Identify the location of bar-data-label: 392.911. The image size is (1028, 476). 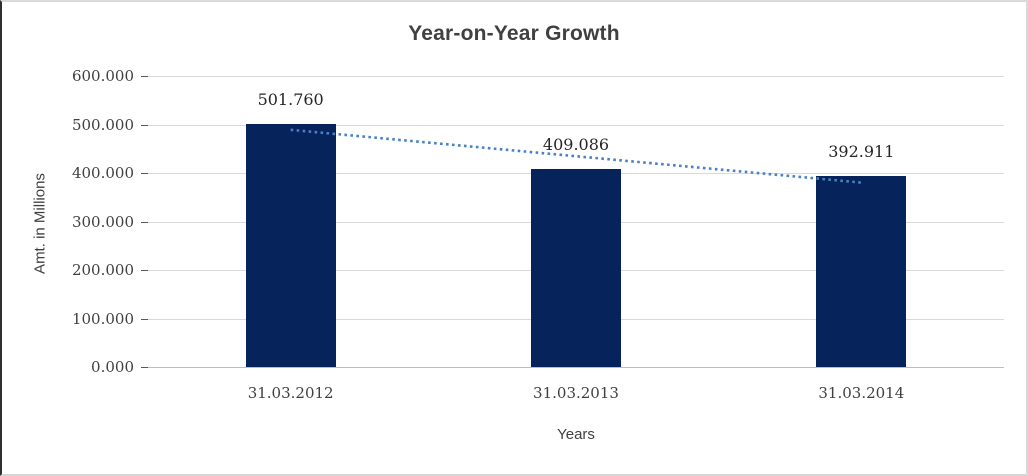
(861, 152).